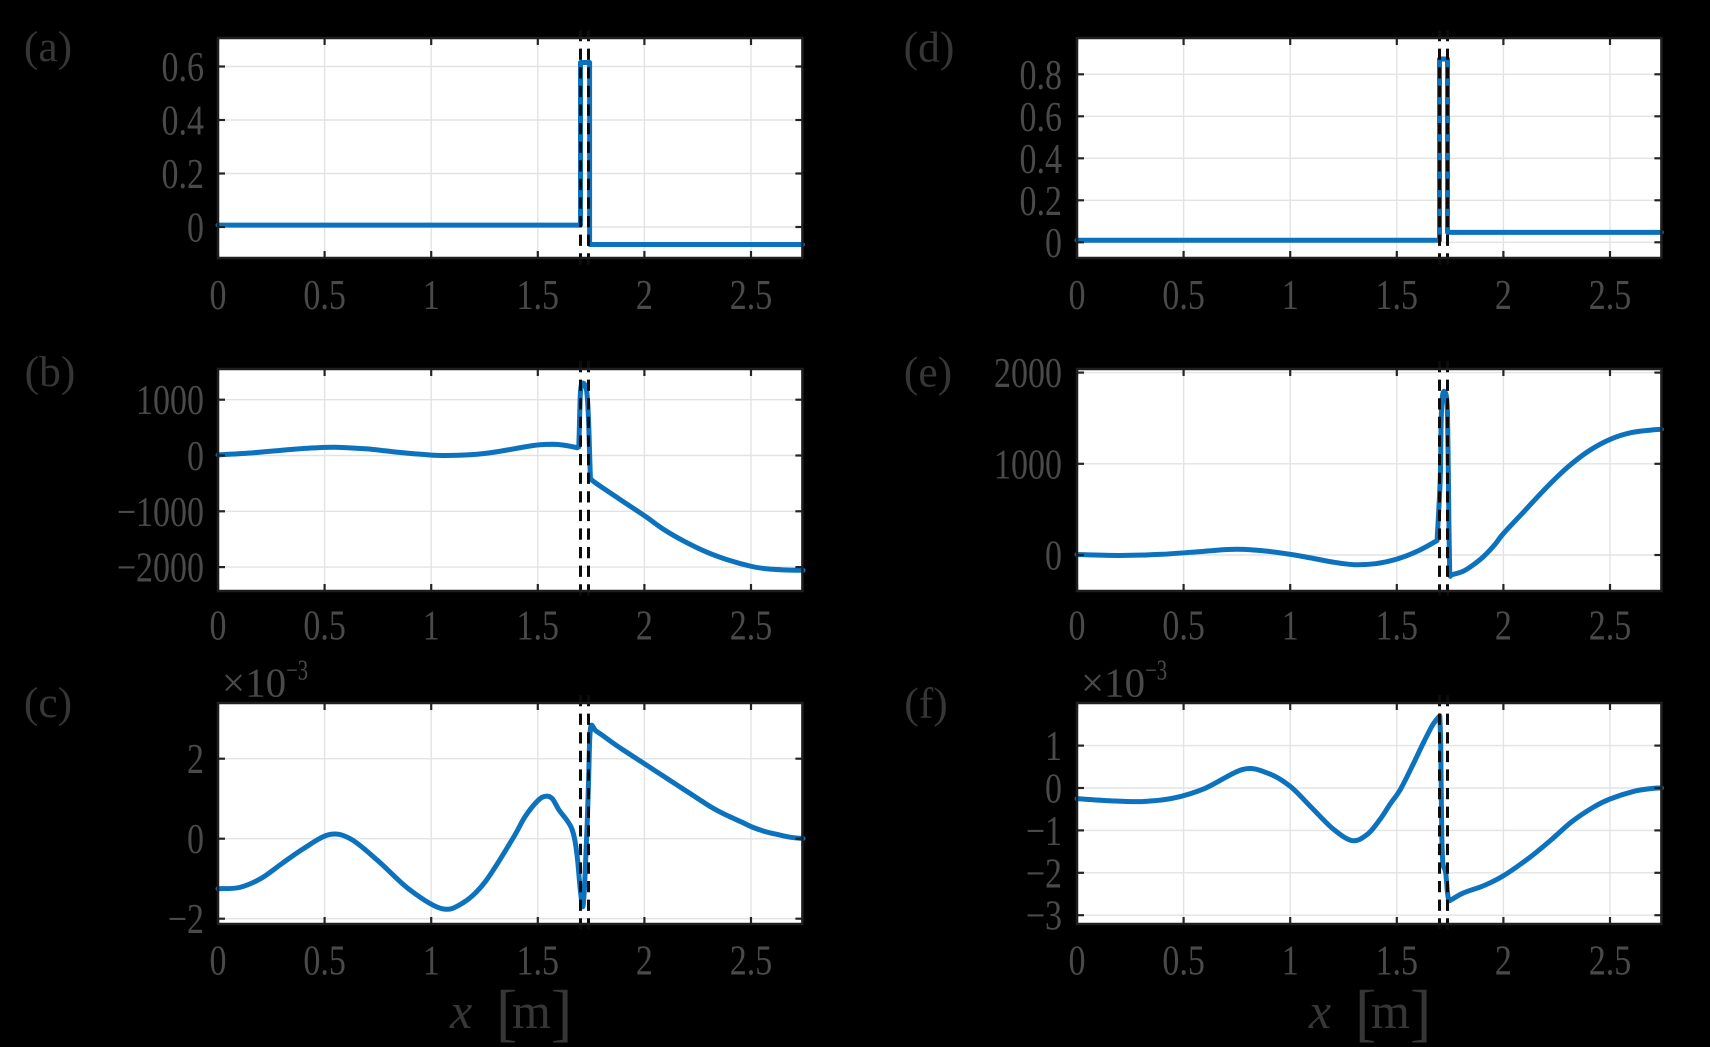 This screenshot has width=1710, height=1047. I want to click on svg-text: −2000, so click(160, 568).